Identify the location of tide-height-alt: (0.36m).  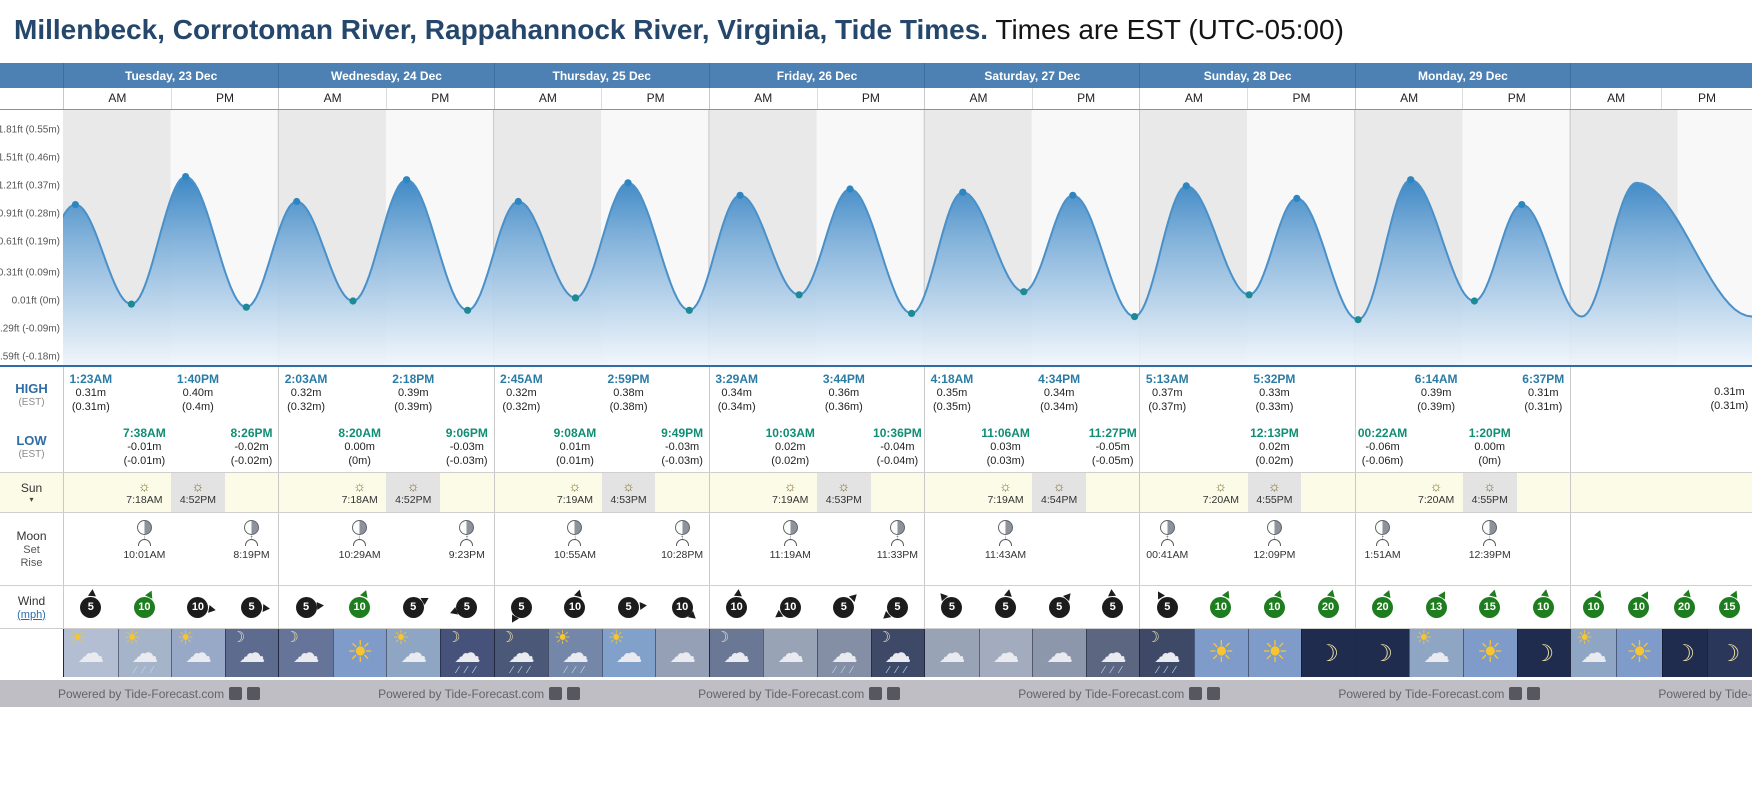
(843, 406).